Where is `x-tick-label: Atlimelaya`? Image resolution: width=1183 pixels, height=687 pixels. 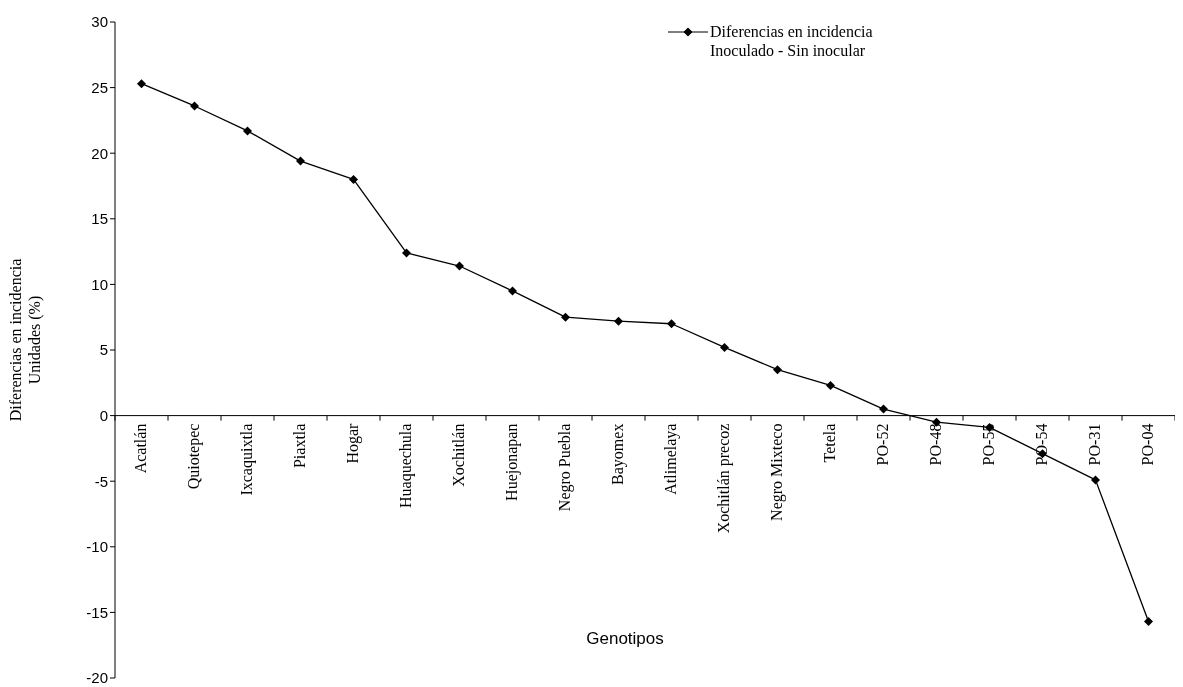 x-tick-label: Atlimelaya is located at coordinates (671, 459).